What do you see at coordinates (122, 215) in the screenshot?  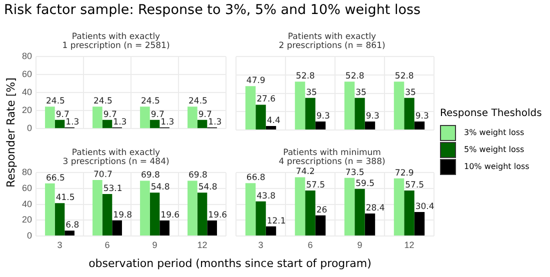 I see `data-label: 19.8` at bounding box center [122, 215].